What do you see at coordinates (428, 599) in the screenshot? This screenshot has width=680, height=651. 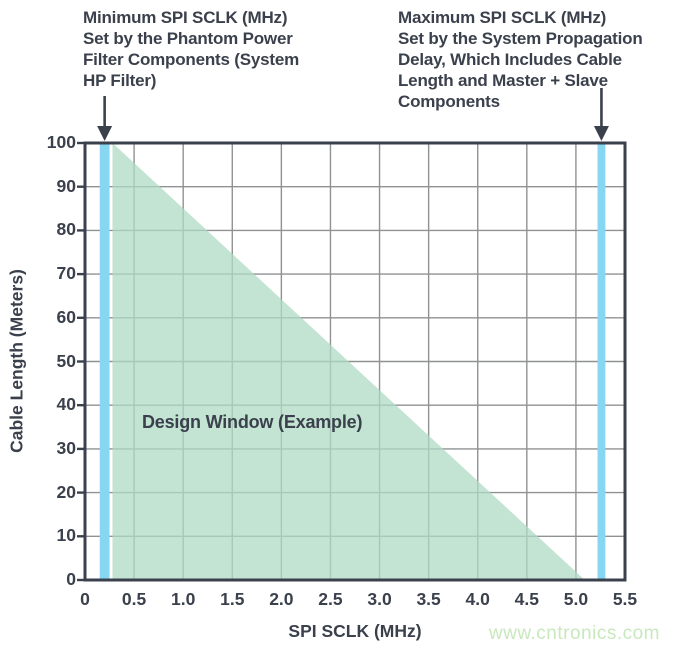 I see `x-tick-label: 3.5` at bounding box center [428, 599].